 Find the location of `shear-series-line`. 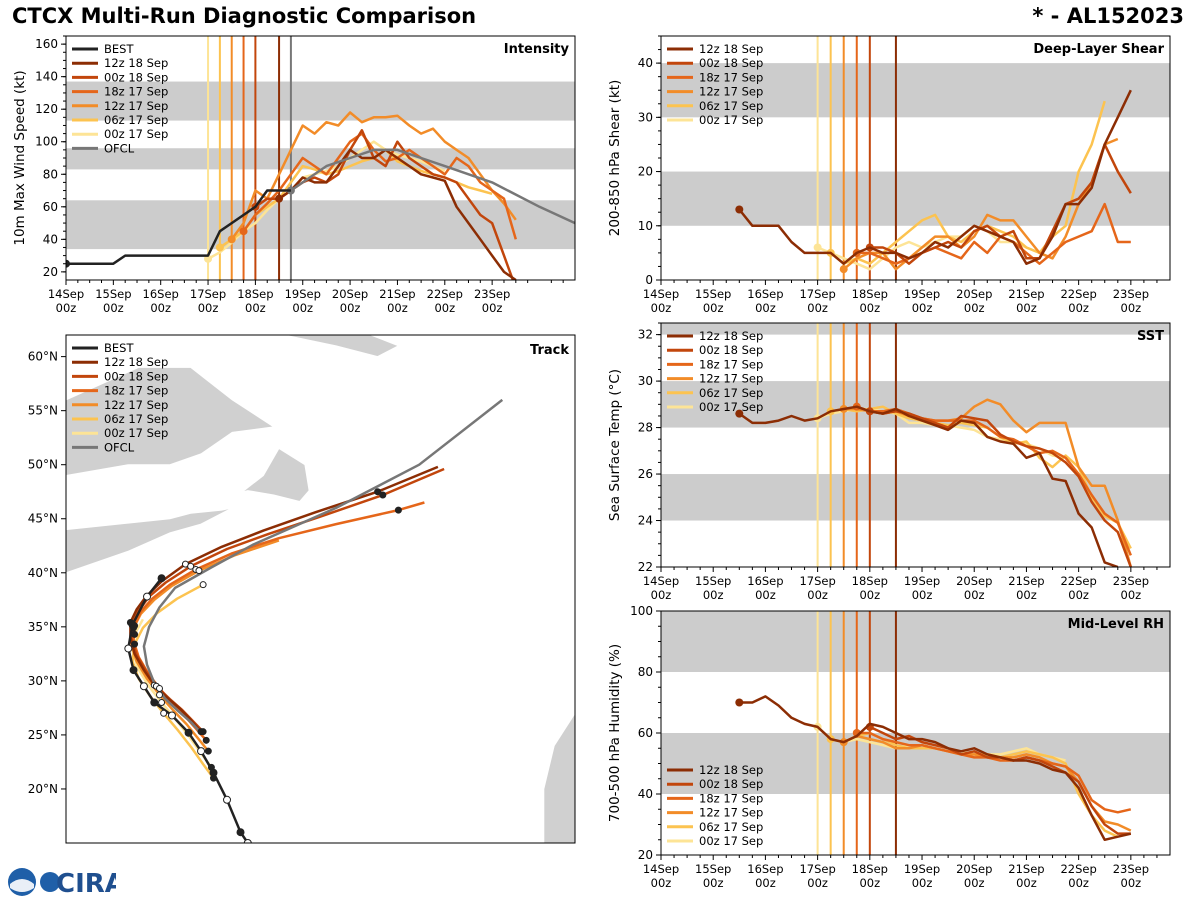

shear-series-line is located at coordinates (967, 182).